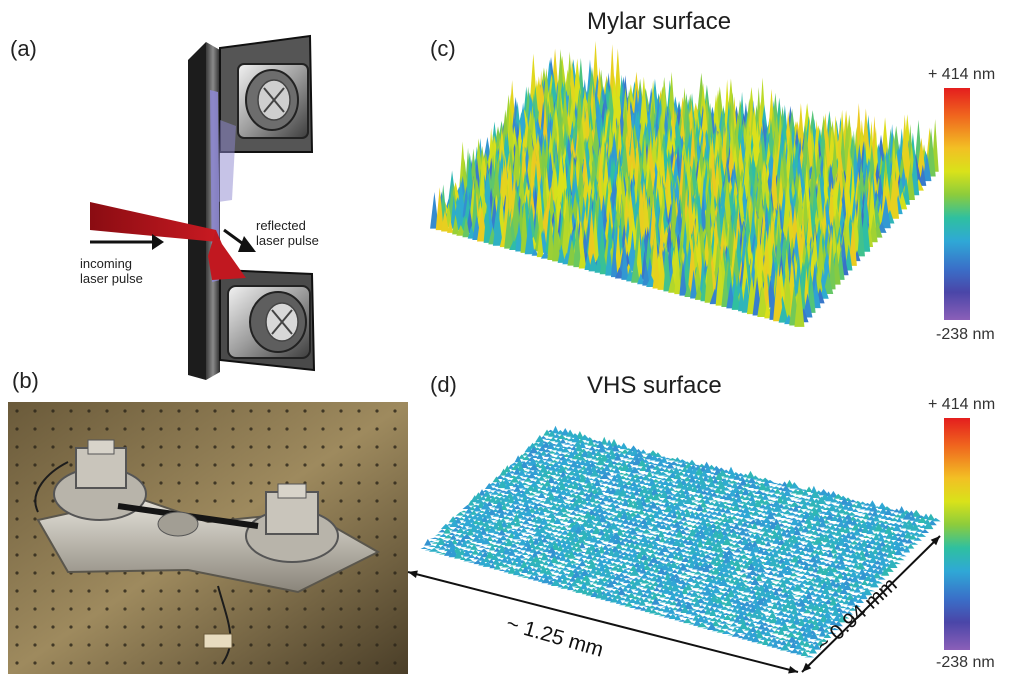 The width and height of the screenshot is (1015, 680). Describe the element at coordinates (965, 663) in the screenshot. I see `vhs-colorbar-min-label: -238 nm` at that location.